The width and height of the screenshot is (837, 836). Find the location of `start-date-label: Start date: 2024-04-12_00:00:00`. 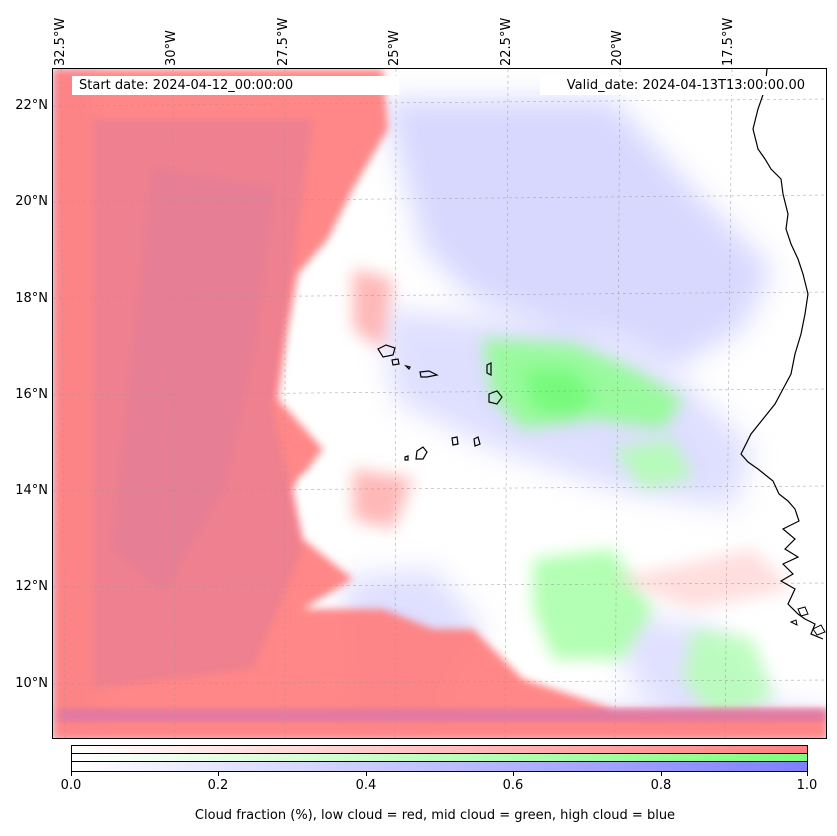

start-date-label: Start date: 2024-04-12_00:00:00 is located at coordinates (235, 85).